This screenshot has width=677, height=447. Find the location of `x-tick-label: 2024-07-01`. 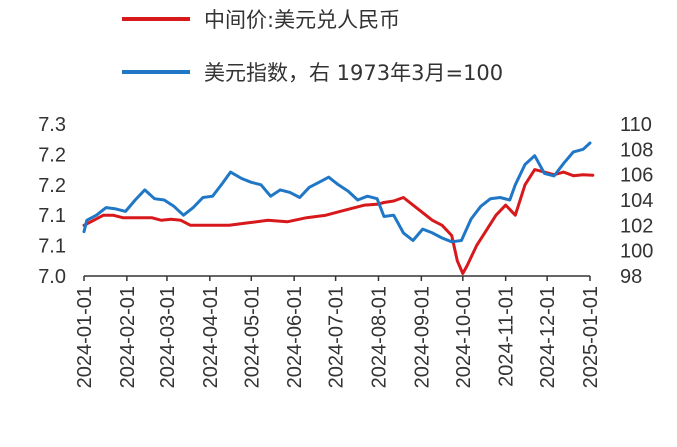

x-tick-label: 2024-07-01 is located at coordinates (337, 337).